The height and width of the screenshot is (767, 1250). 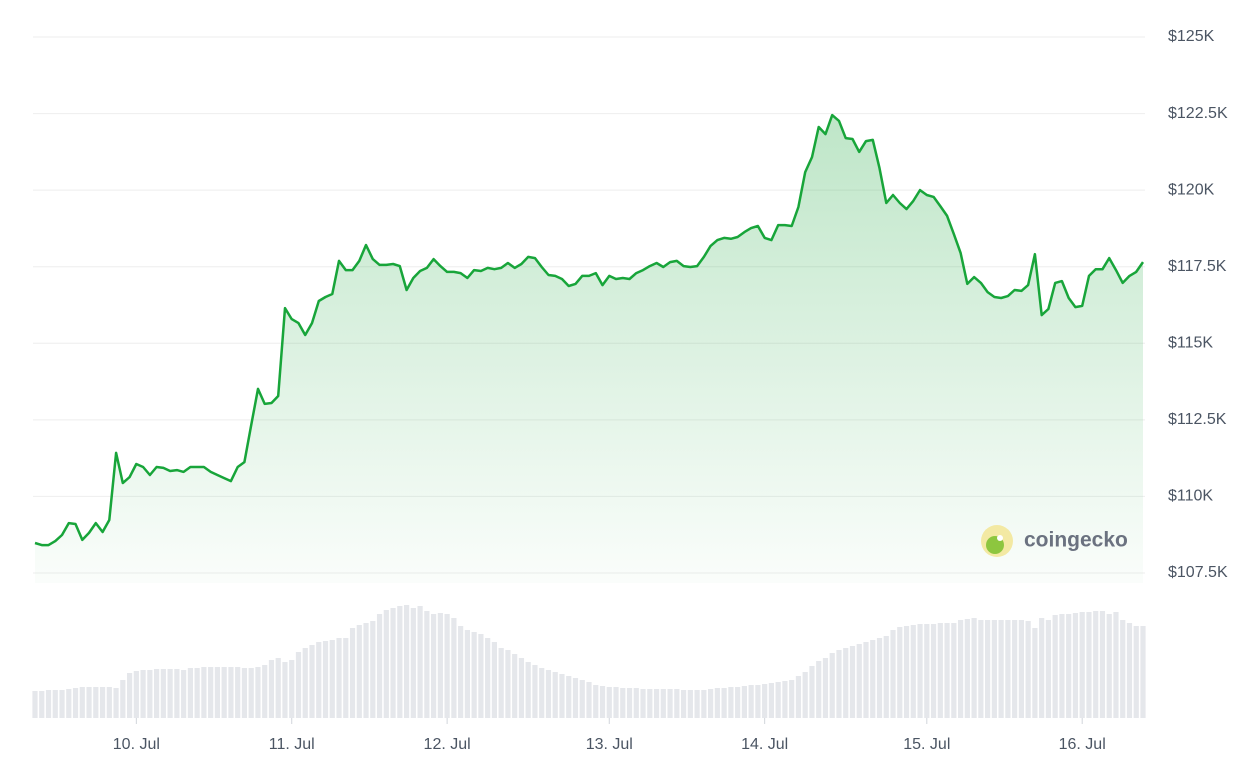 I want to click on x-tick-label: 15. Jul, so click(x=926, y=744).